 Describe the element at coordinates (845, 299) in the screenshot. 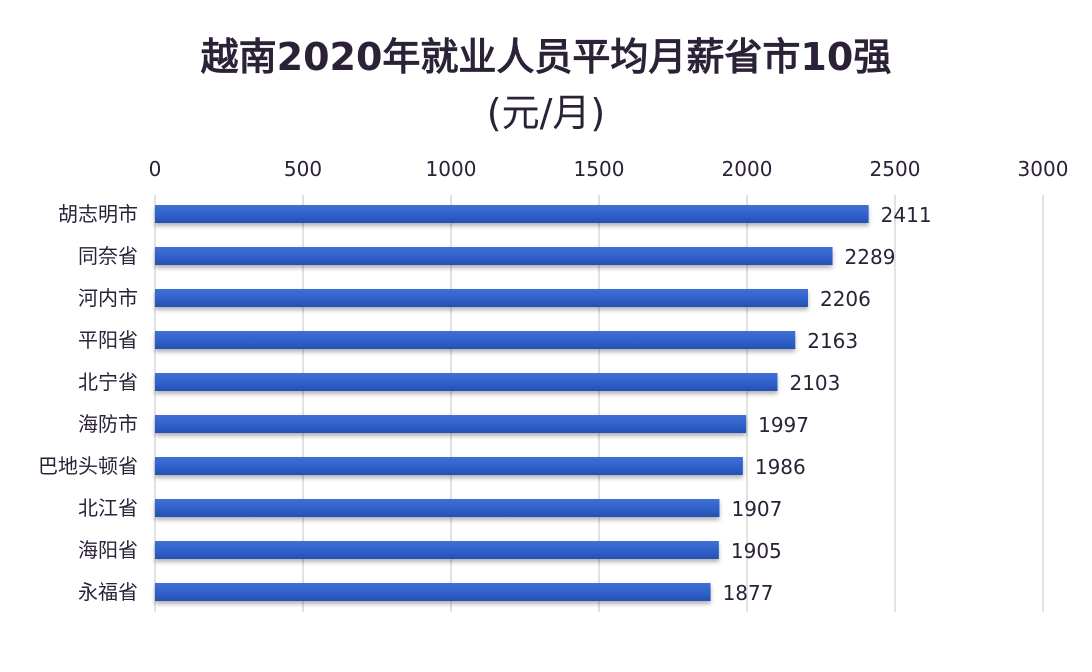

I see `data-label: 2206` at that location.